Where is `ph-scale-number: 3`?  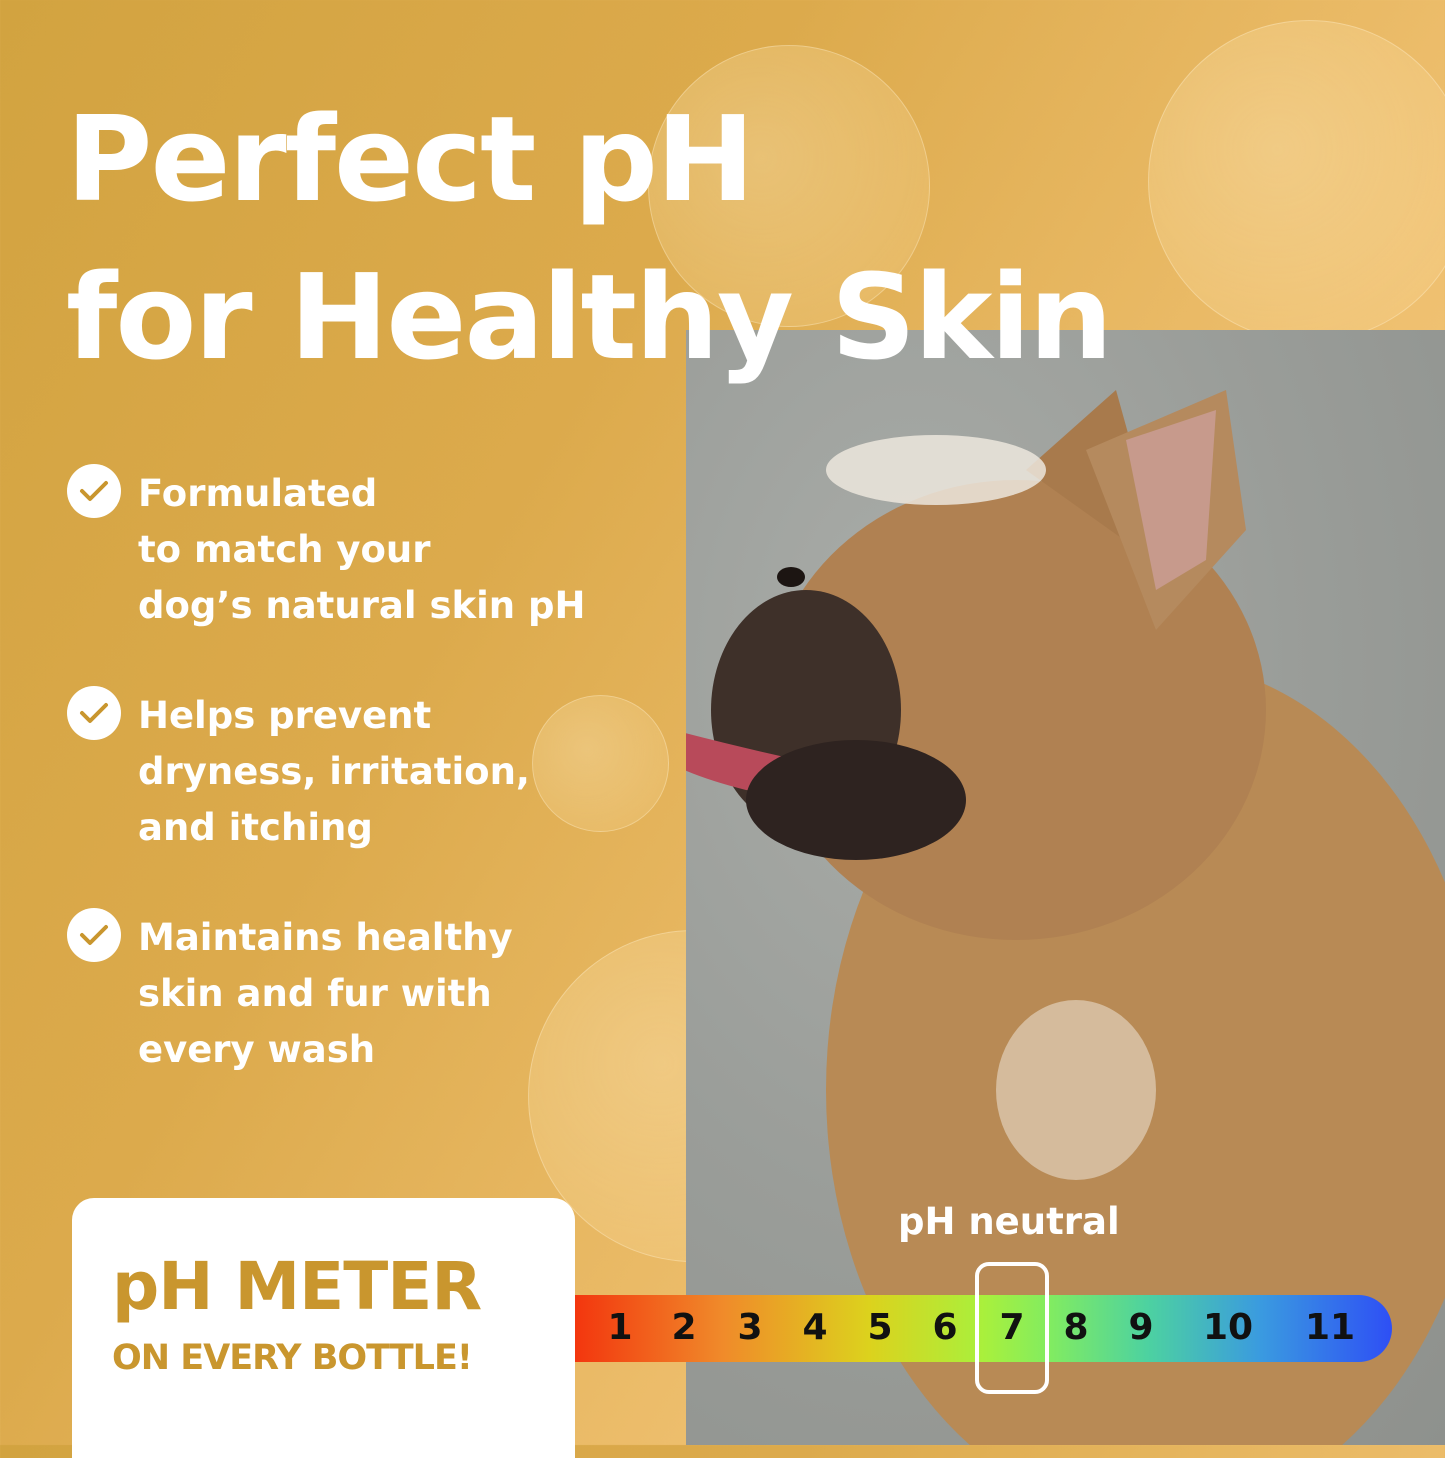 ph-scale-number: 3 is located at coordinates (750, 1327).